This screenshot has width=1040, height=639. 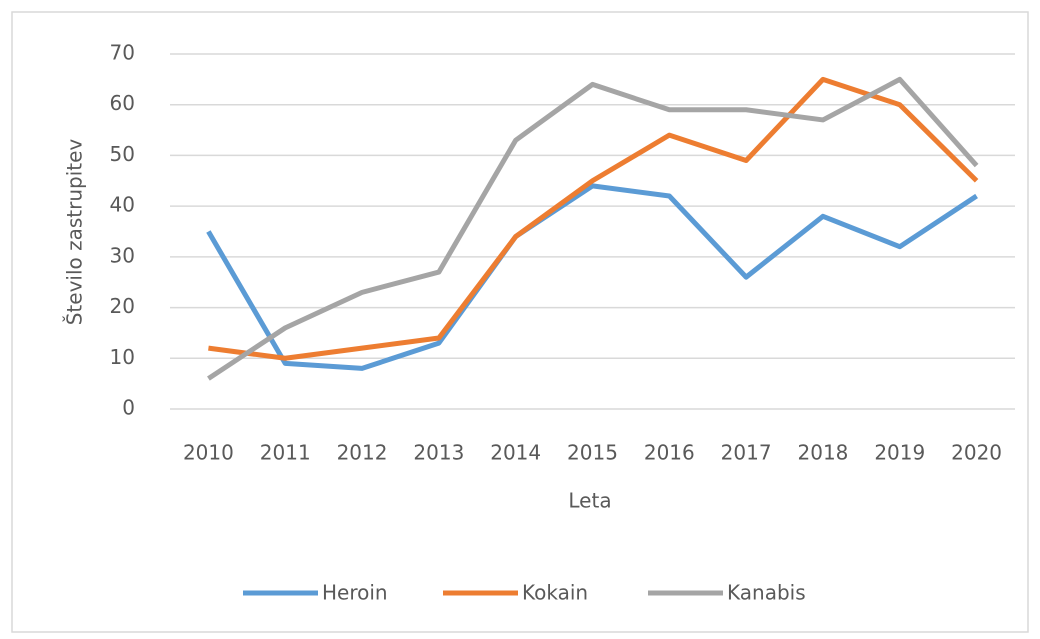 I want to click on x-tick-label: 2019, so click(x=899, y=453).